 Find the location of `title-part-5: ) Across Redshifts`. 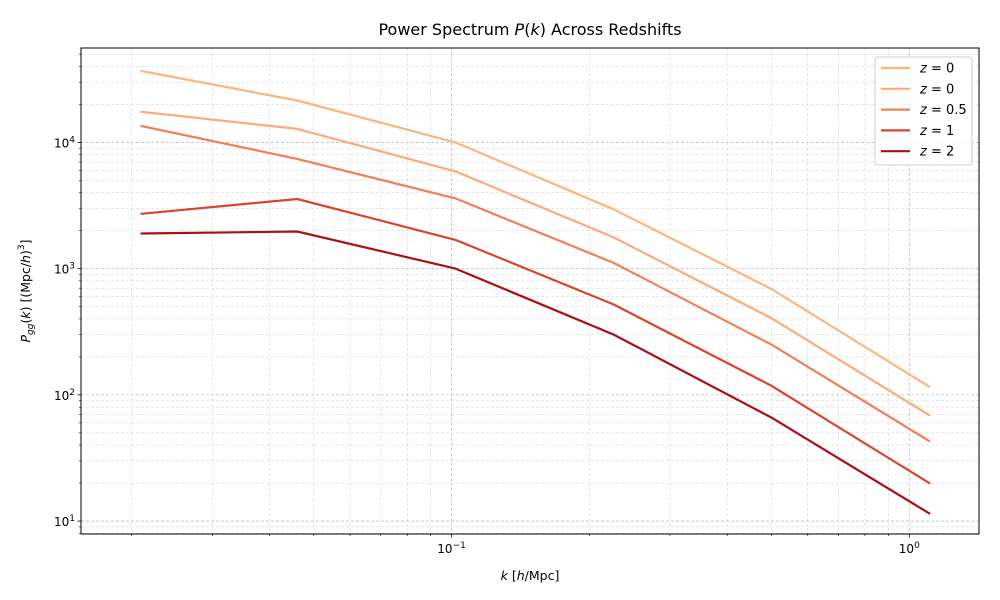

title-part-5: ) Across Redshifts is located at coordinates (611, 29).